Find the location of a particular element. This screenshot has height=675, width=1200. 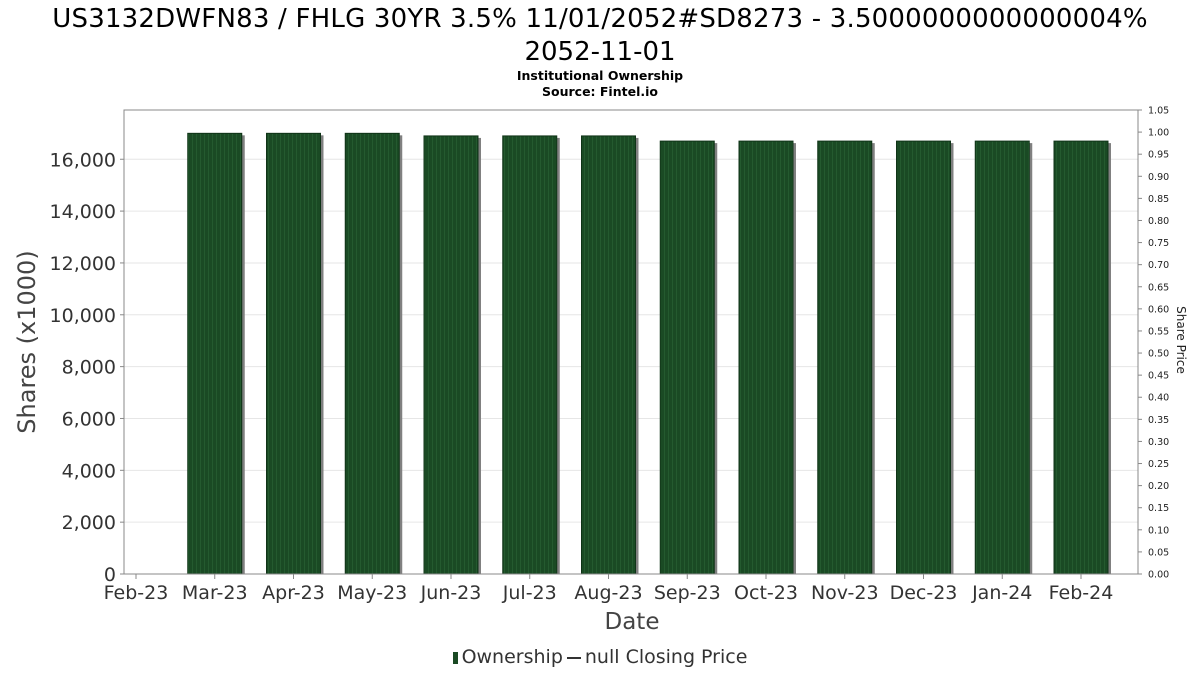

chart-title-line2: 2052-11-01 is located at coordinates (600, 52).